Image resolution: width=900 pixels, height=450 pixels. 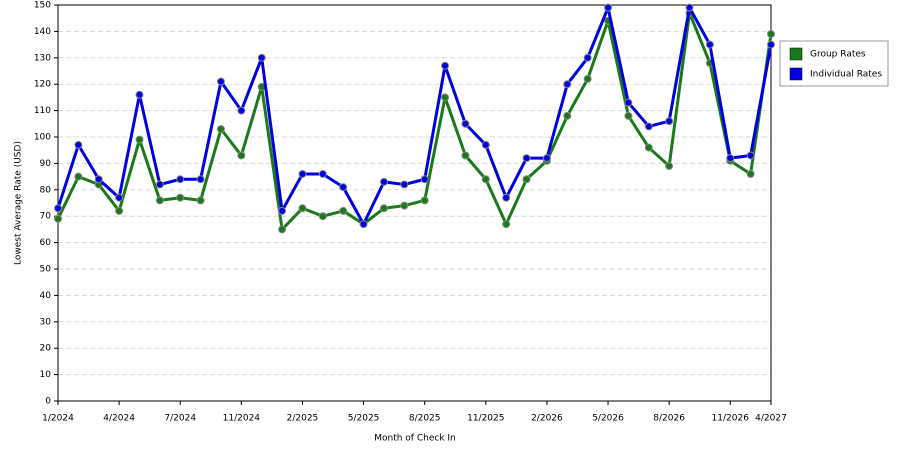 What do you see at coordinates (846, 75) in the screenshot?
I see `legend-label: Individual Rates` at bounding box center [846, 75].